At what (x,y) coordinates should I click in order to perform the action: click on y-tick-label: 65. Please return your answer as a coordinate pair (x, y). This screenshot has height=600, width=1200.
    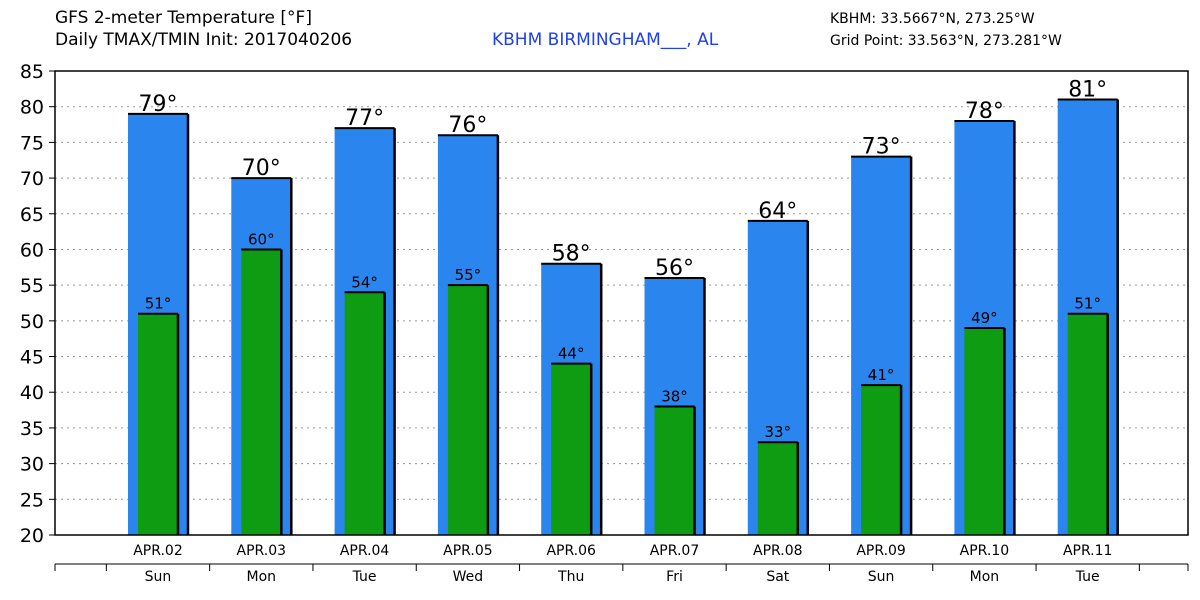
    Looking at the image, I should click on (32, 215).